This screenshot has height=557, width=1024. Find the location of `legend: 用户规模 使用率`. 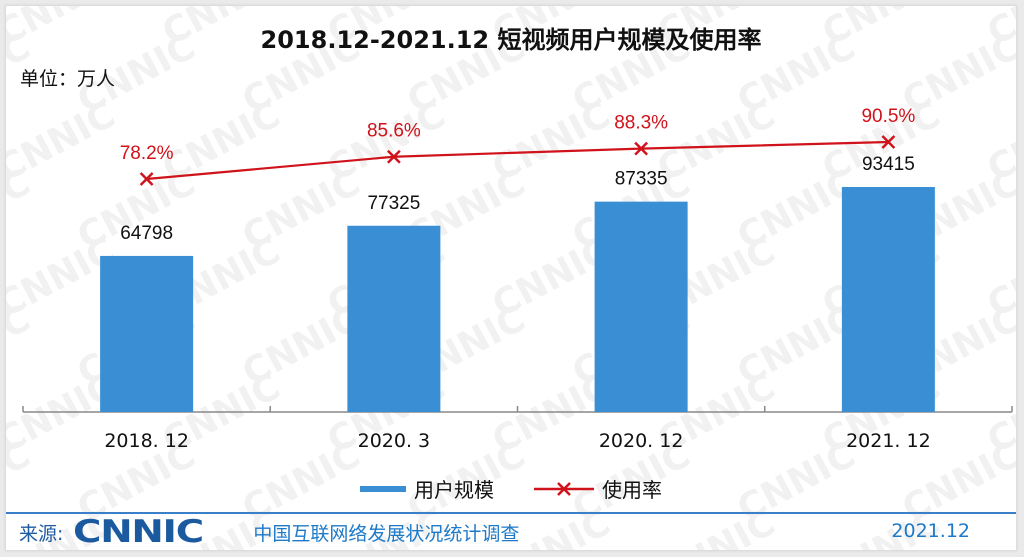

legend: 用户规模 使用率 is located at coordinates (511, 488).